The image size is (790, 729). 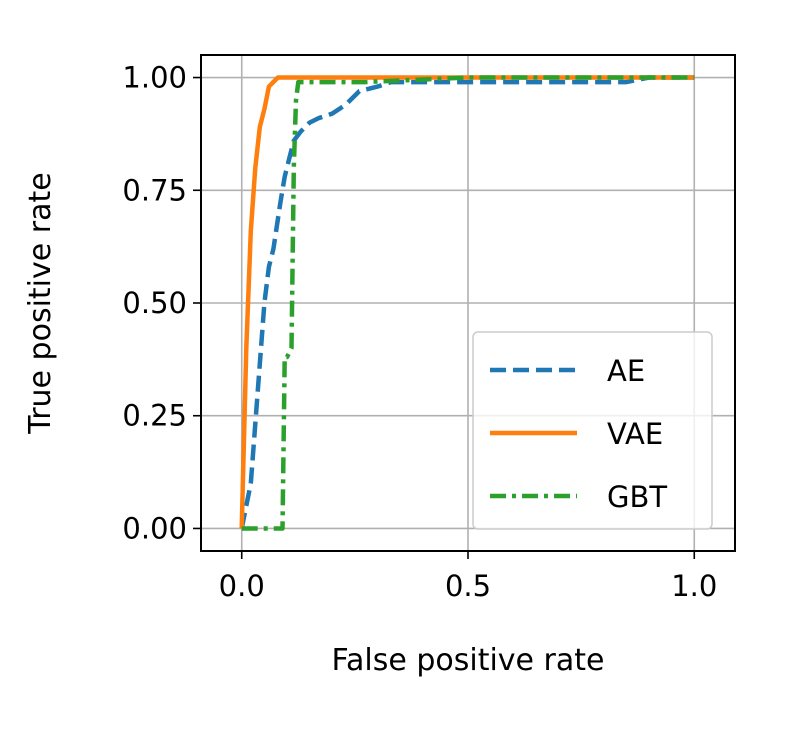 I want to click on y-tick-label: 0.25, so click(x=154, y=416).